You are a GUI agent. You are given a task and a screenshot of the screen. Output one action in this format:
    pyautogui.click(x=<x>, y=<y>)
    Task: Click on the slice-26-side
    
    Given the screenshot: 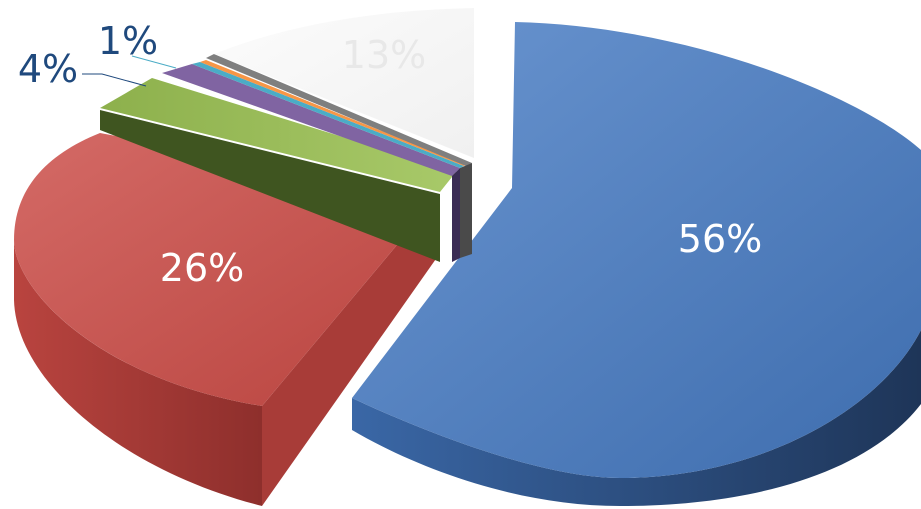 What is the action you would take?
    pyautogui.click(x=138, y=373)
    